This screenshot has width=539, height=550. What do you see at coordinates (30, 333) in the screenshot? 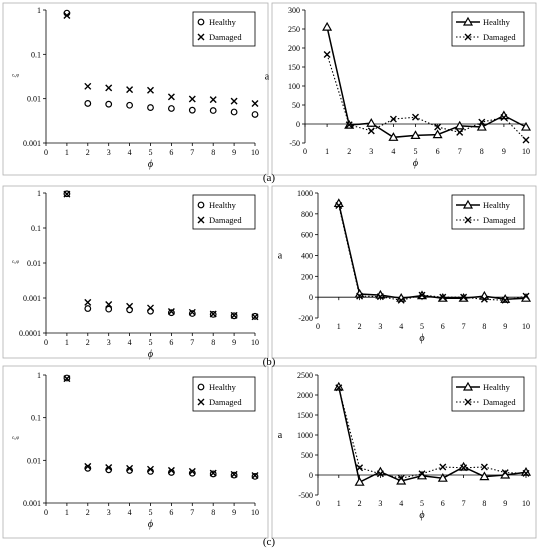
I see `y-tick-label: 0.0001` at bounding box center [30, 333].